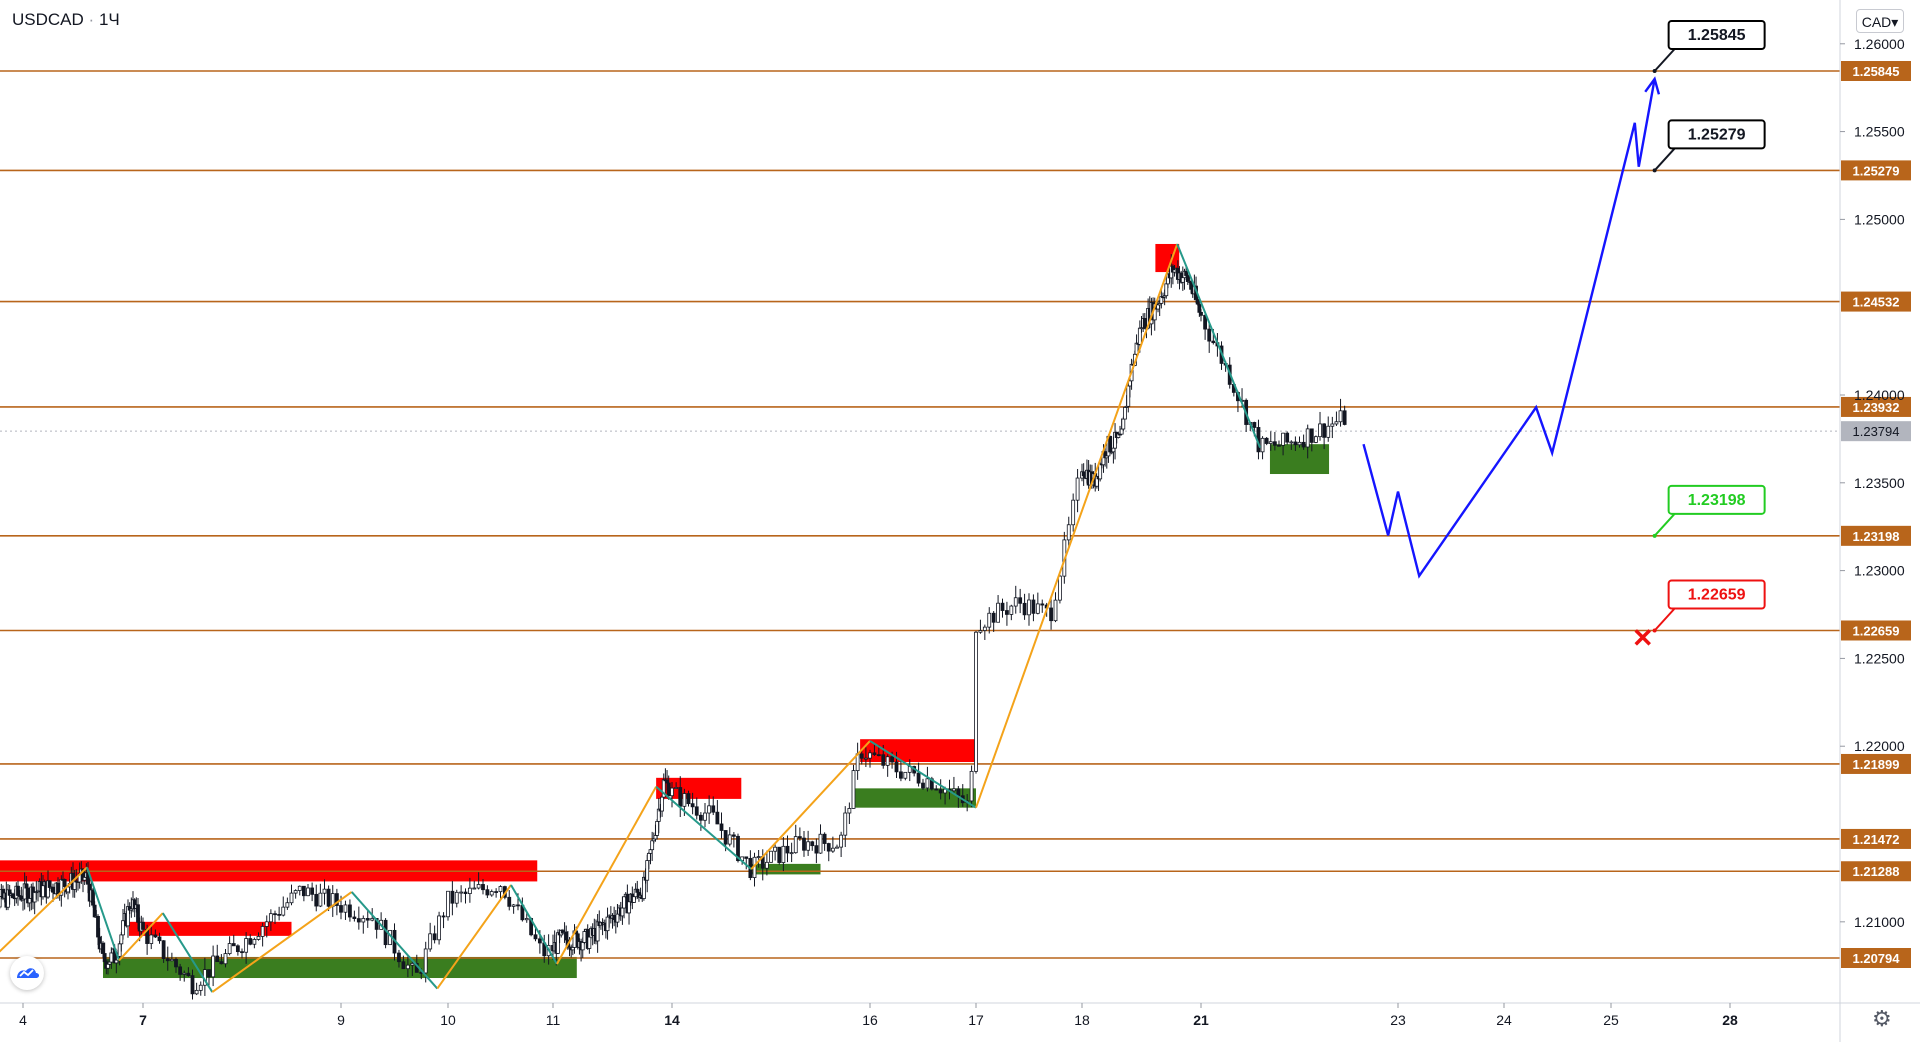 Image resolution: width=1920 pixels, height=1042 pixels. Describe the element at coordinates (976, 1020) in the screenshot. I see `time-tick-label: 17` at that location.